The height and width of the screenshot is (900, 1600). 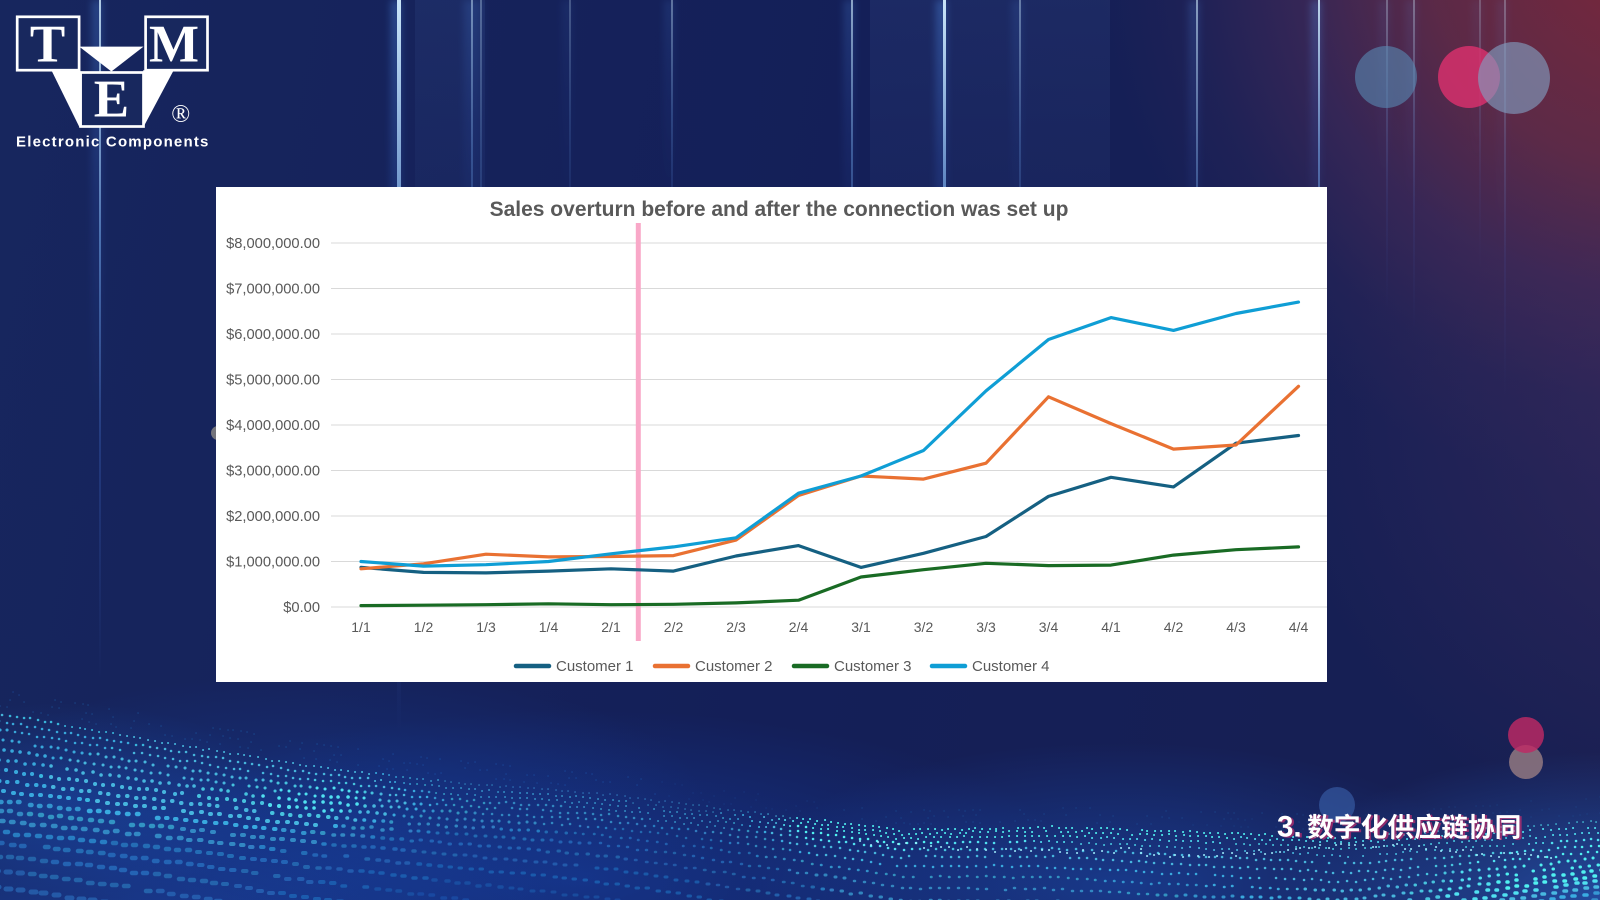 I want to click on svg-text: 4/2, so click(x=1174, y=627).